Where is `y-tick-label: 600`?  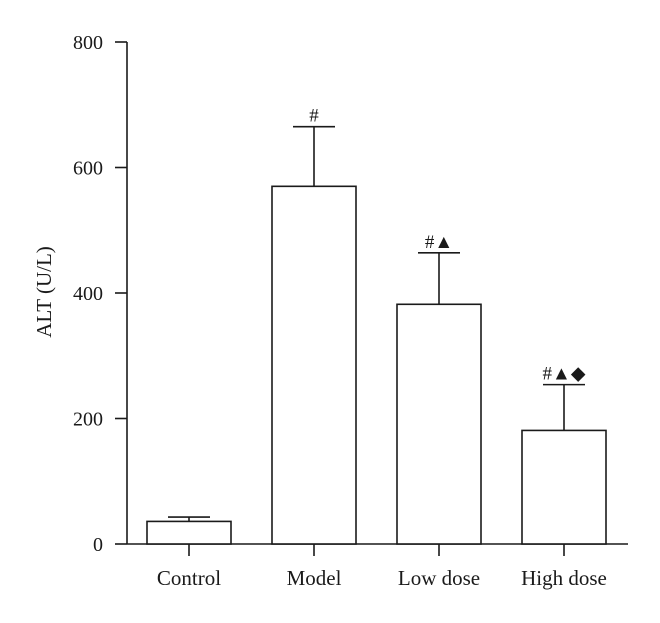 y-tick-label: 600 is located at coordinates (88, 169).